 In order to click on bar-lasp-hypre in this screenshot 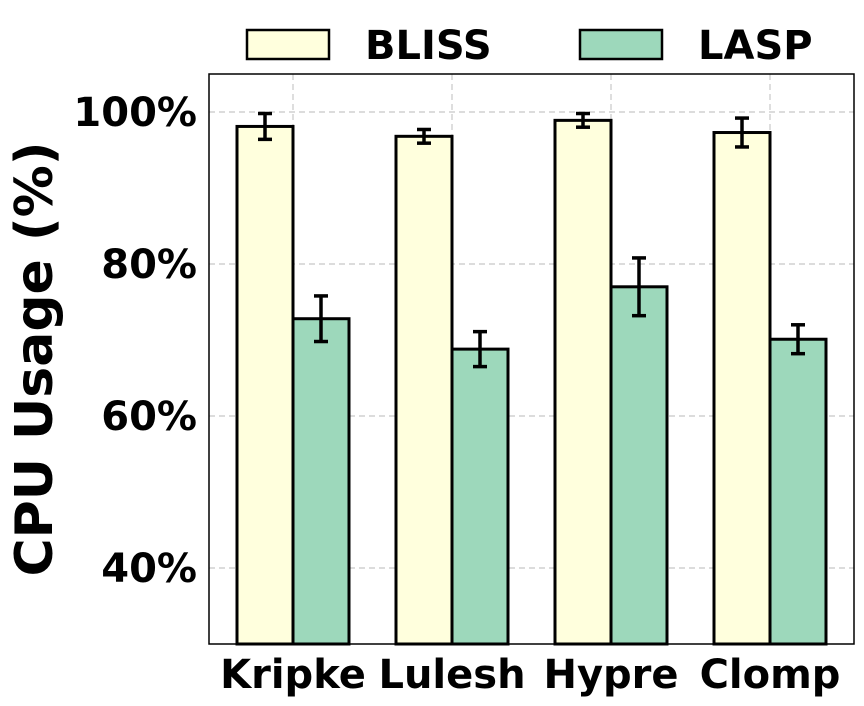, I will do `click(639, 465)`.